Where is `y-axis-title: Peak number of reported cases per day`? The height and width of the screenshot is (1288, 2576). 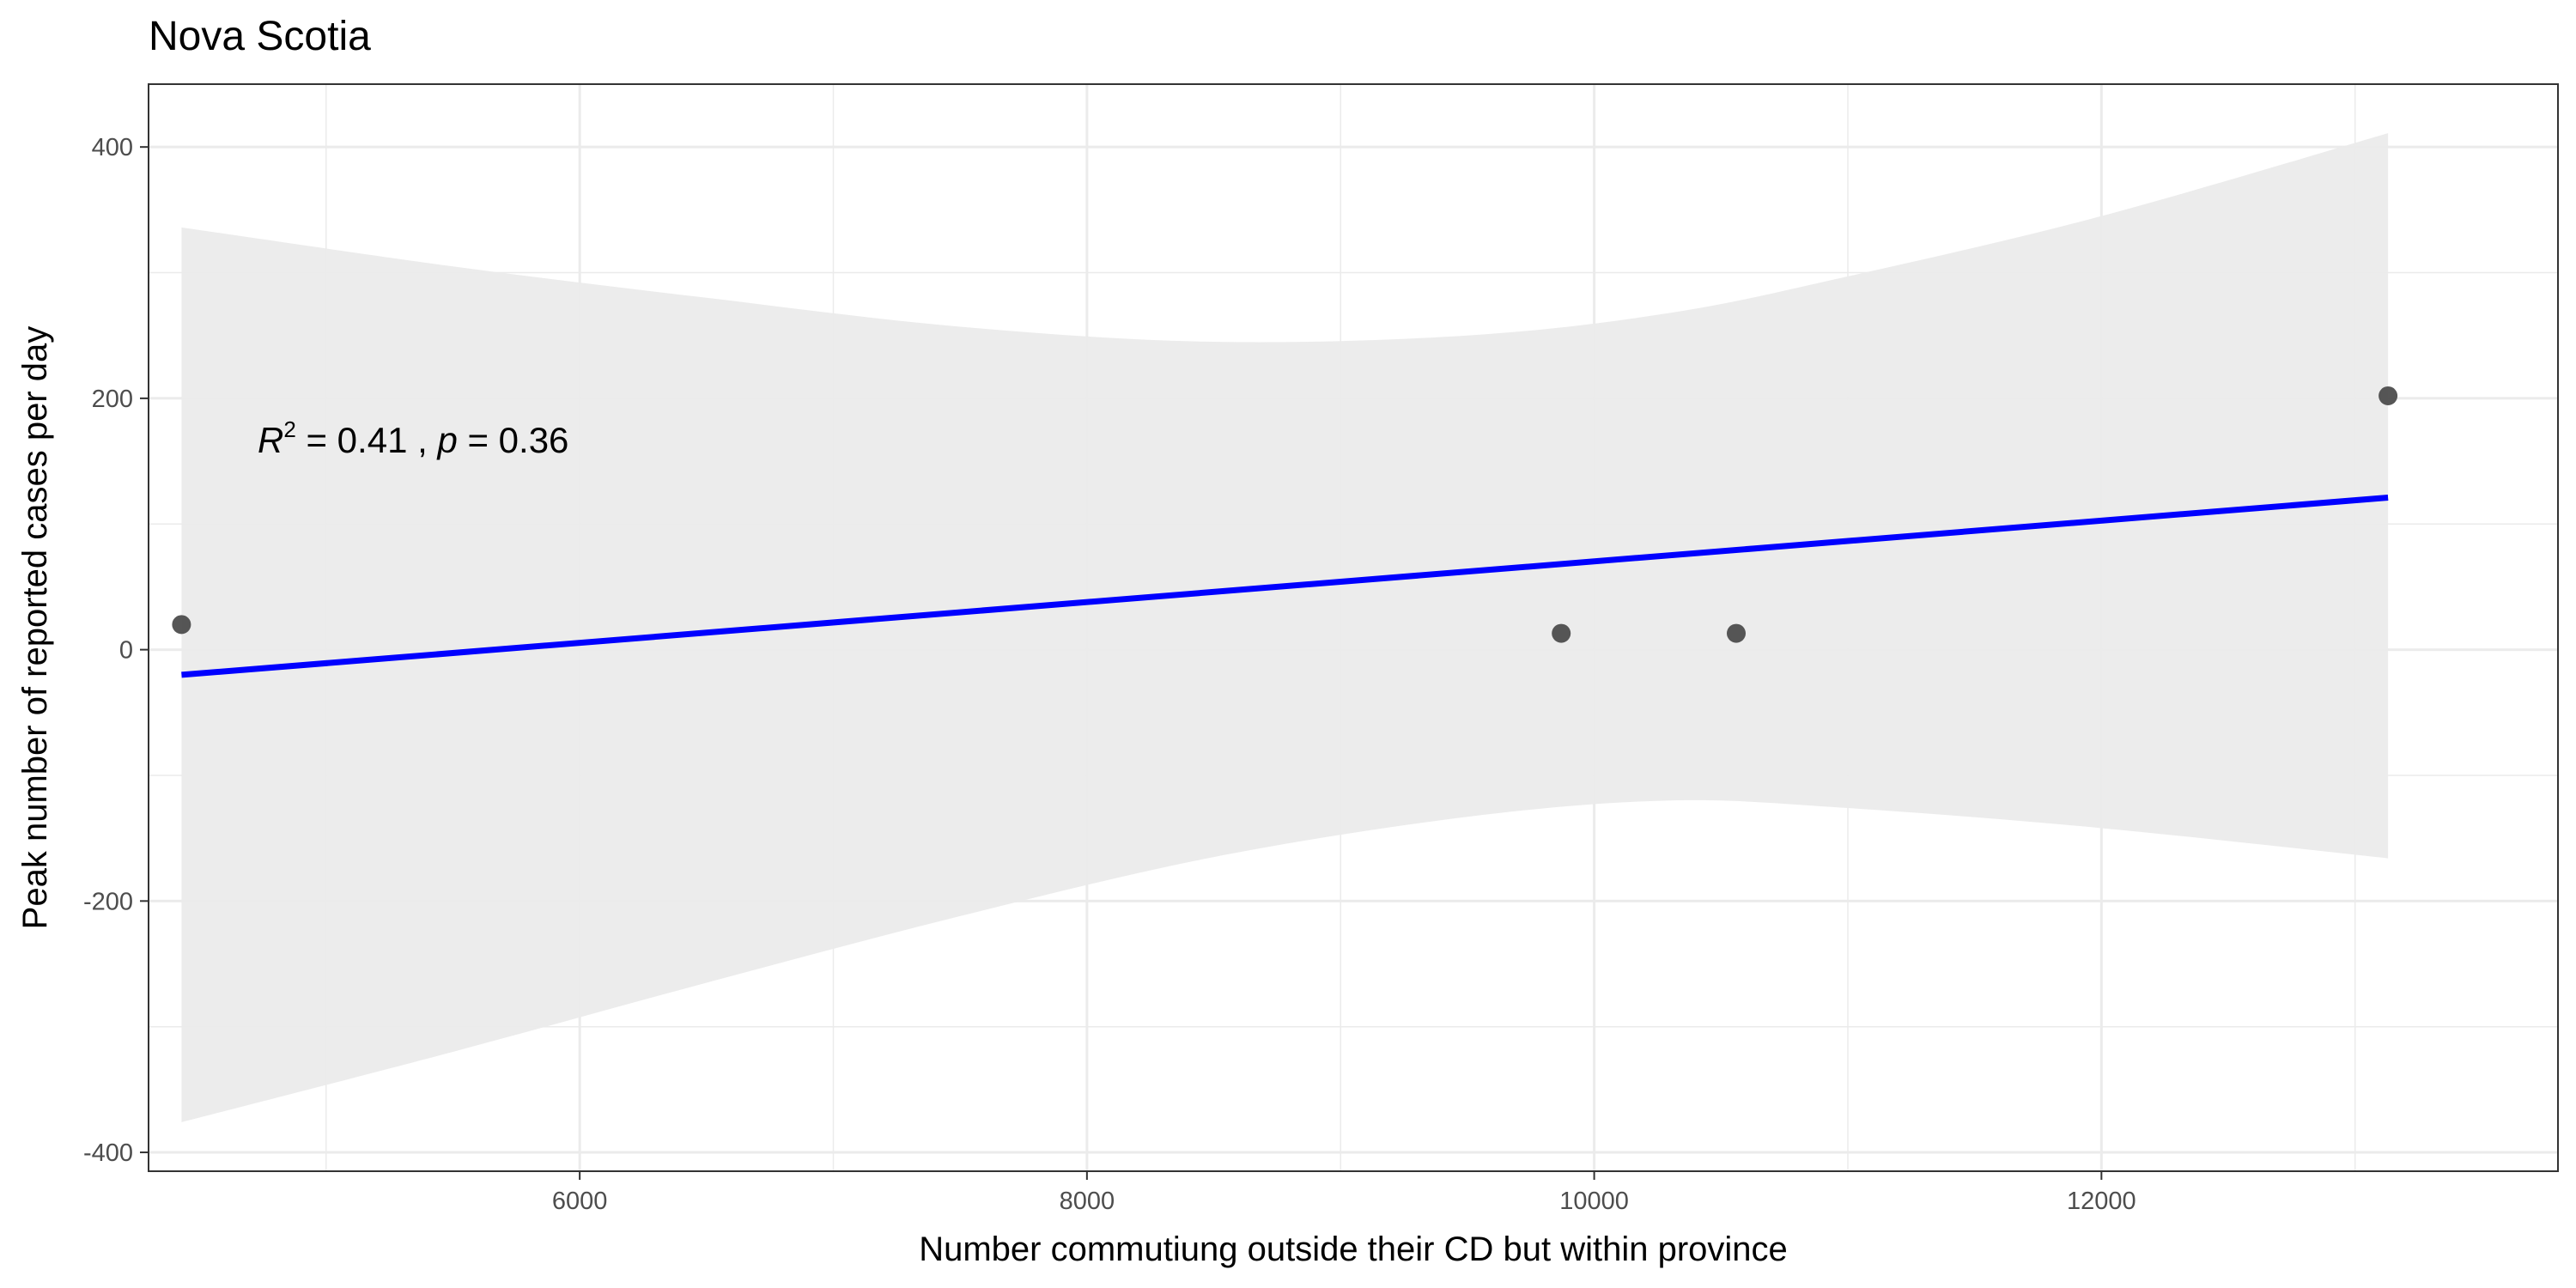
y-axis-title: Peak number of reported cases per day is located at coordinates (35, 628).